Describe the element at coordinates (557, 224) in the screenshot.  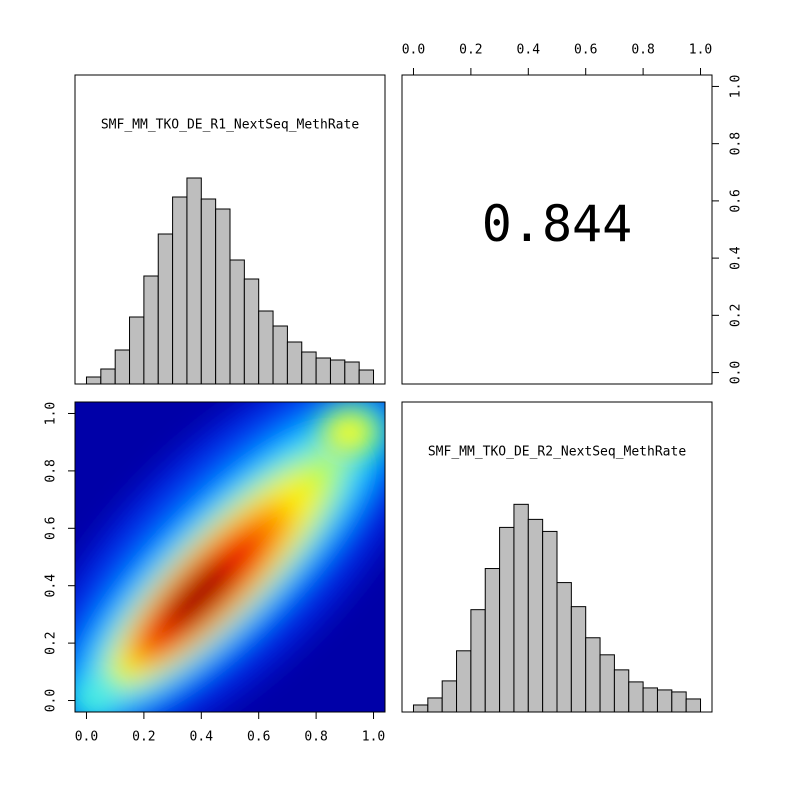
I see `correlation-value: 0.844` at that location.